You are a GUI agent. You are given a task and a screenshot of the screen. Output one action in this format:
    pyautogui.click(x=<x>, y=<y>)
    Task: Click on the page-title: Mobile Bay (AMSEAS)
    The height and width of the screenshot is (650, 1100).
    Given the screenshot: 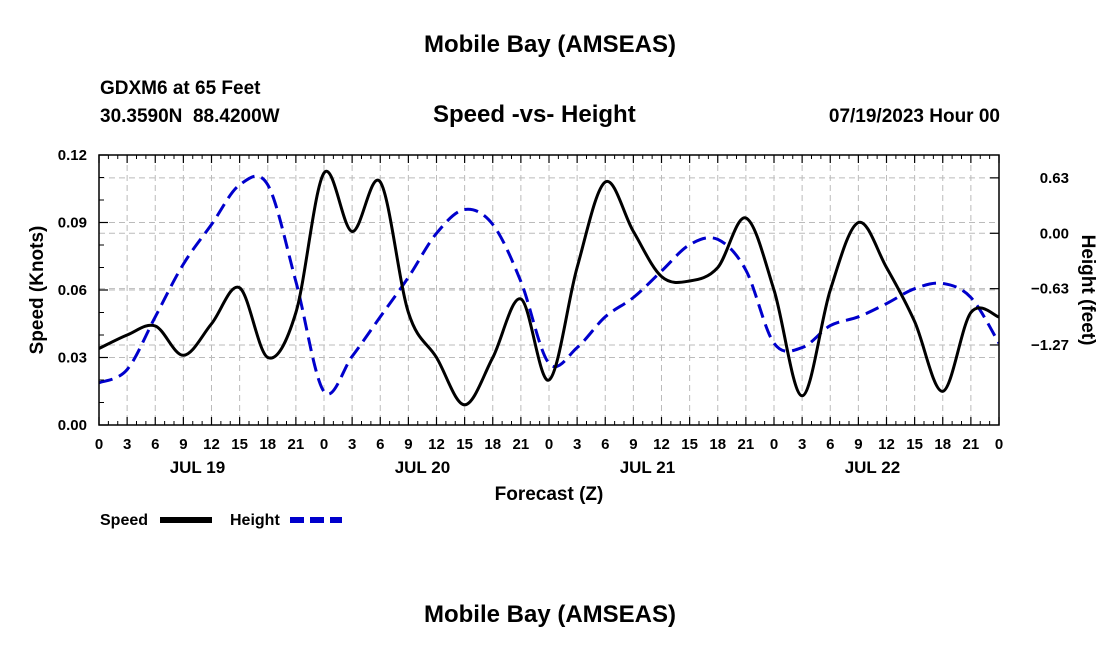 What is the action you would take?
    pyautogui.click(x=550, y=44)
    